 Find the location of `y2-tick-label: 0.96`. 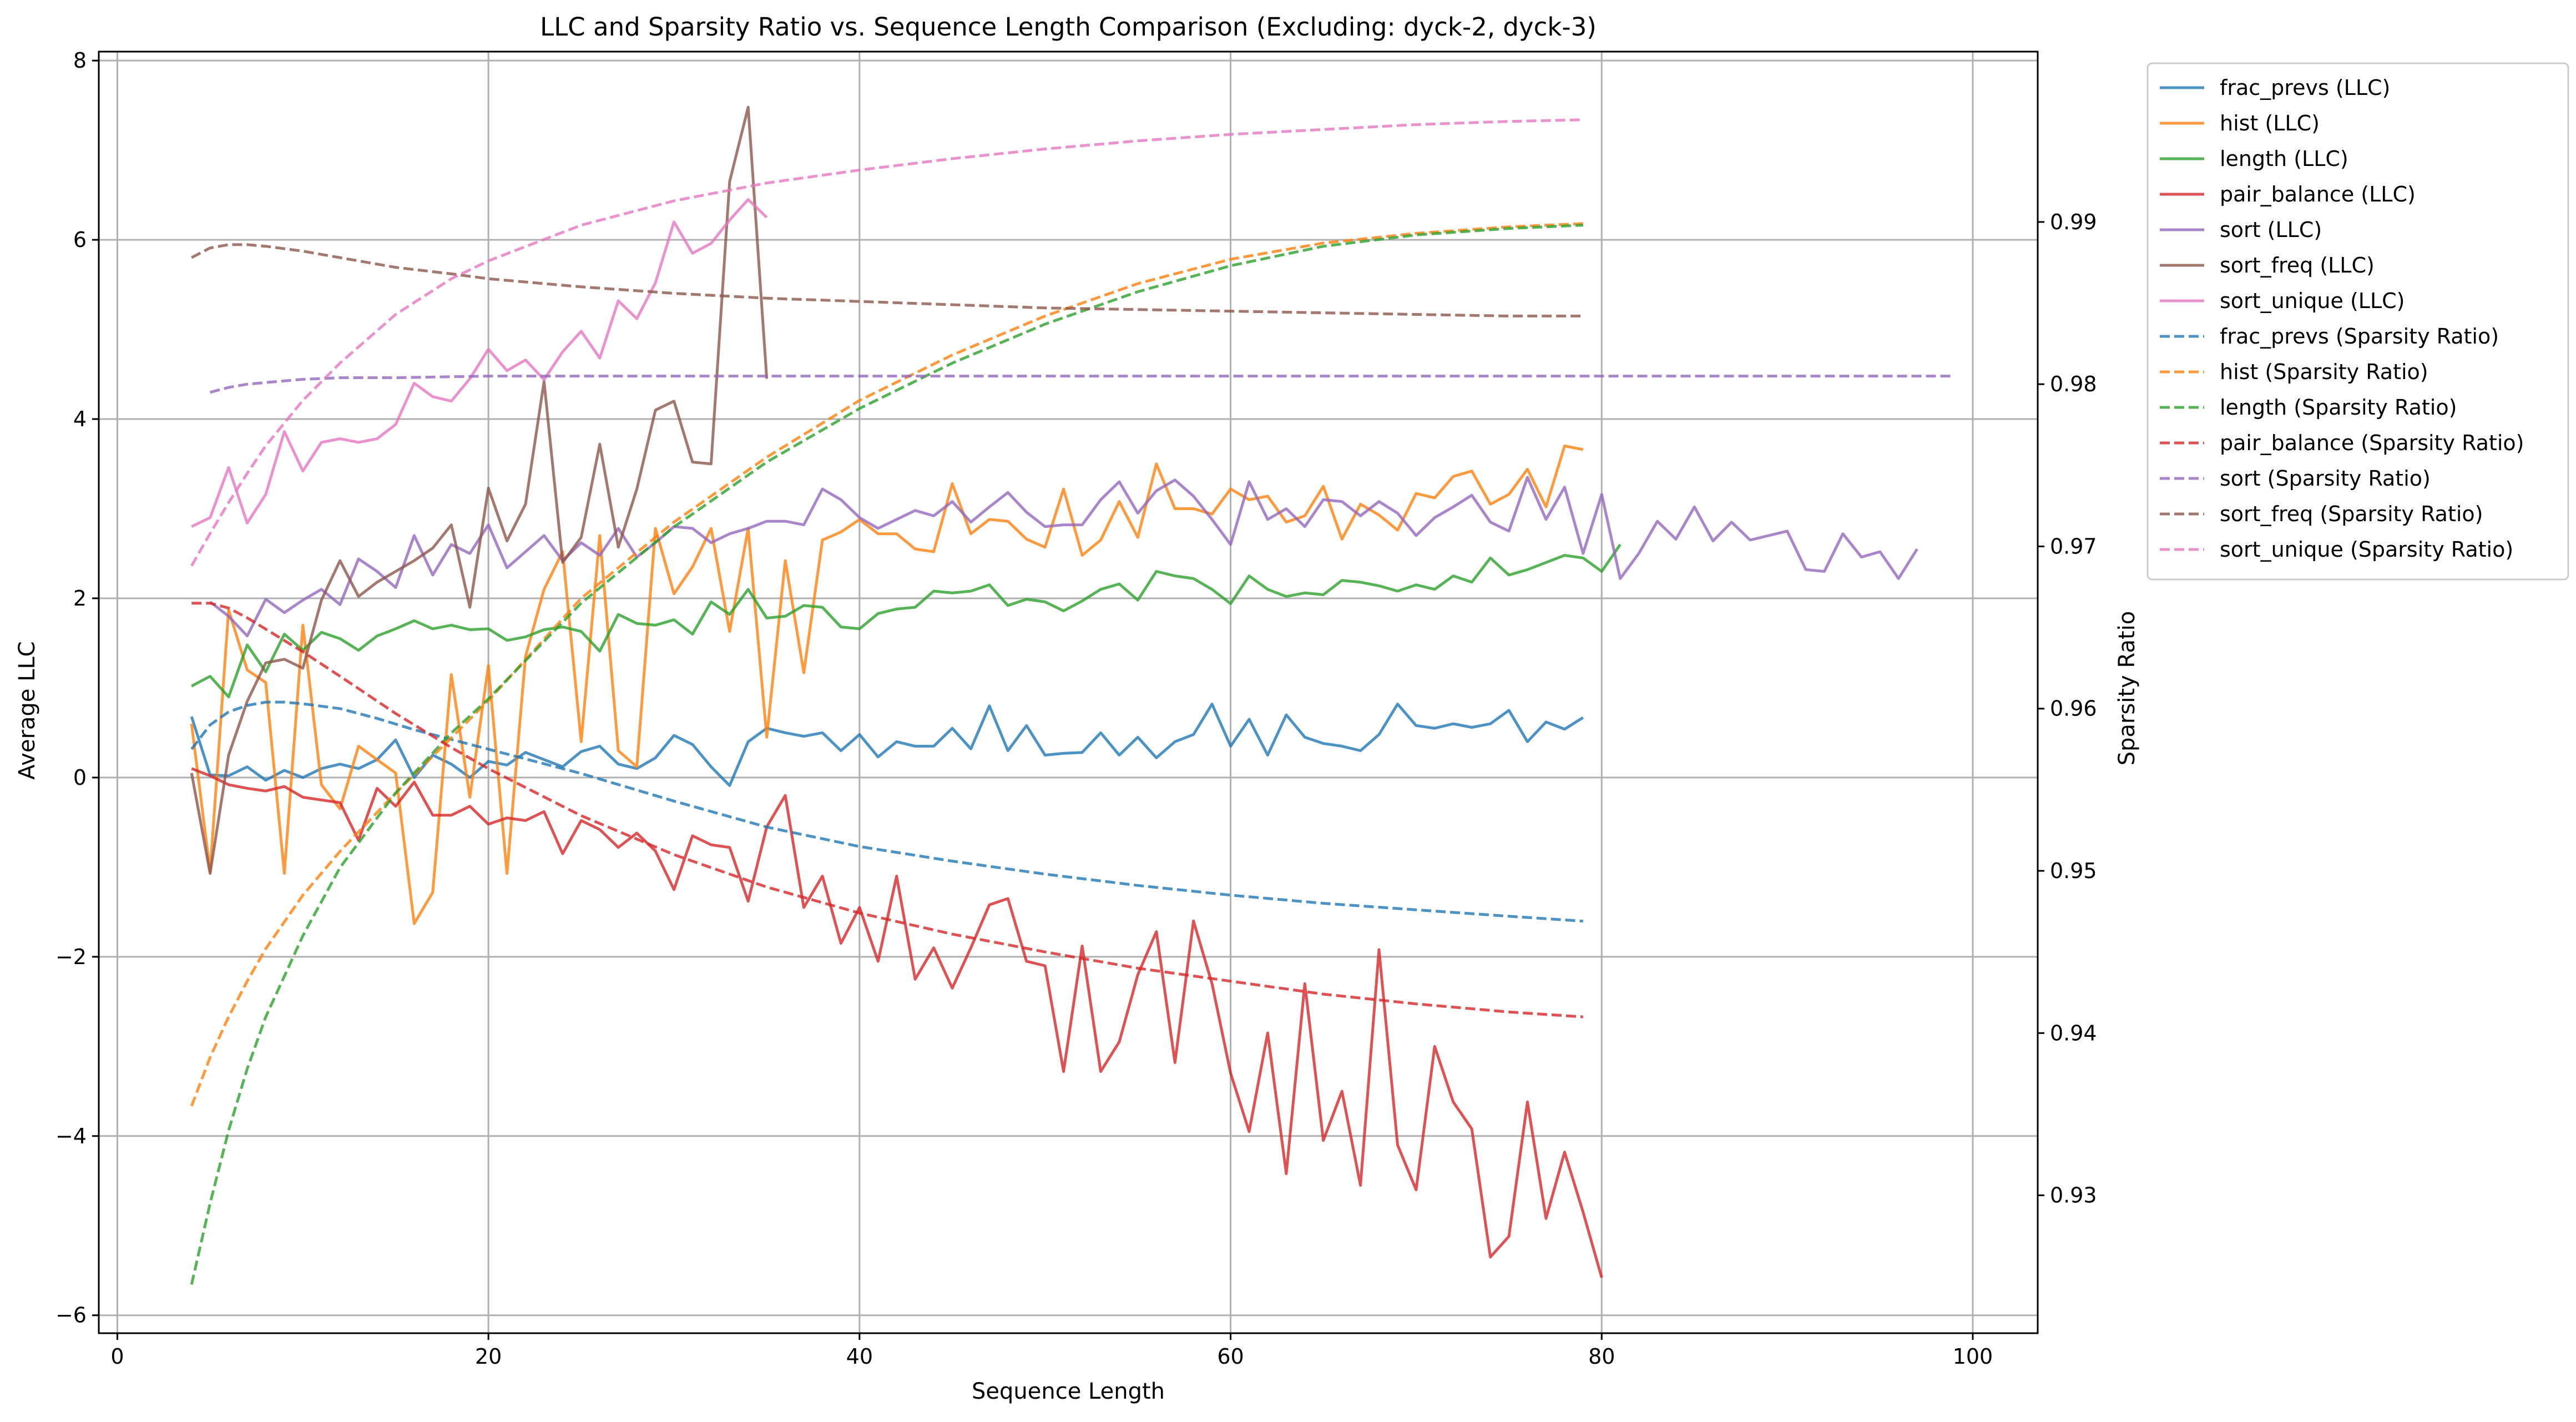

y2-tick-label: 0.96 is located at coordinates (2073, 709).